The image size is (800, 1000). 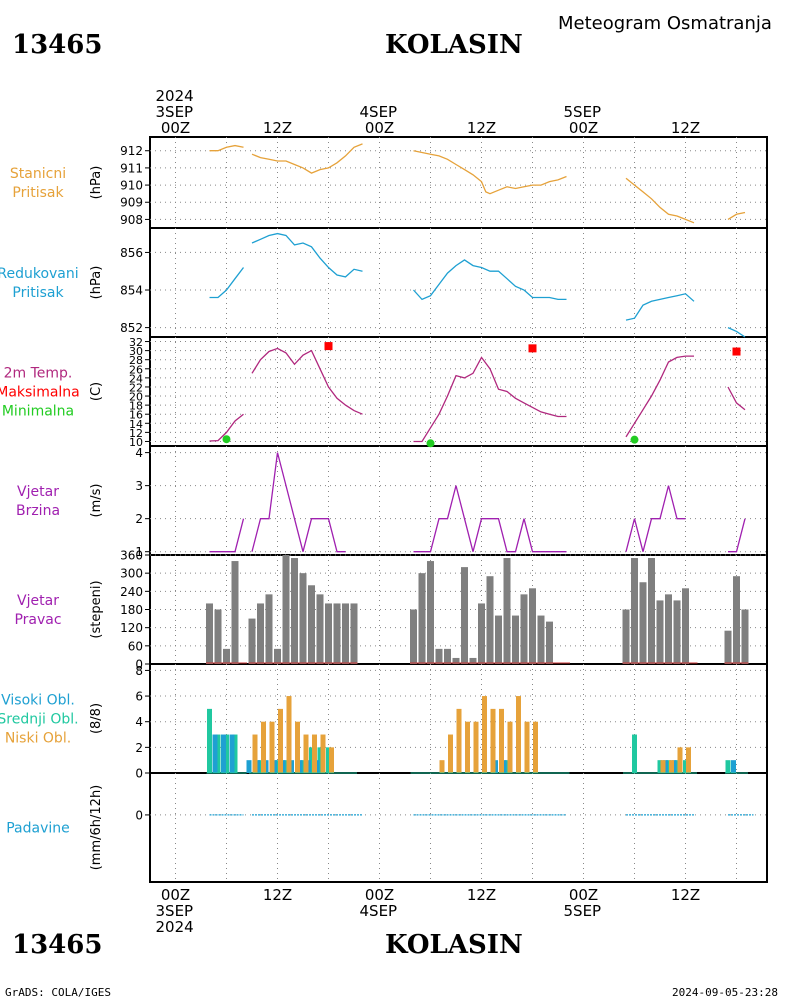 What do you see at coordinates (96, 501) in the screenshot?
I see `y-axis-unit: (m/s)` at bounding box center [96, 501].